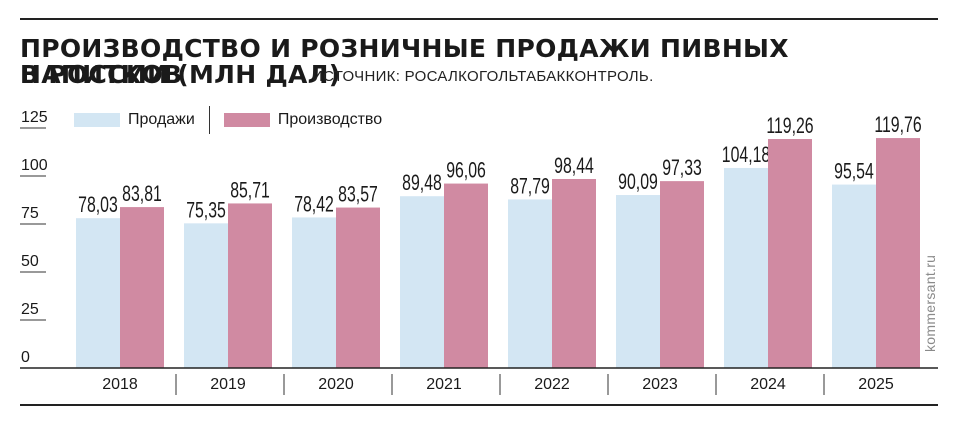  I want to click on x-tick-label: 2021, so click(444, 384).